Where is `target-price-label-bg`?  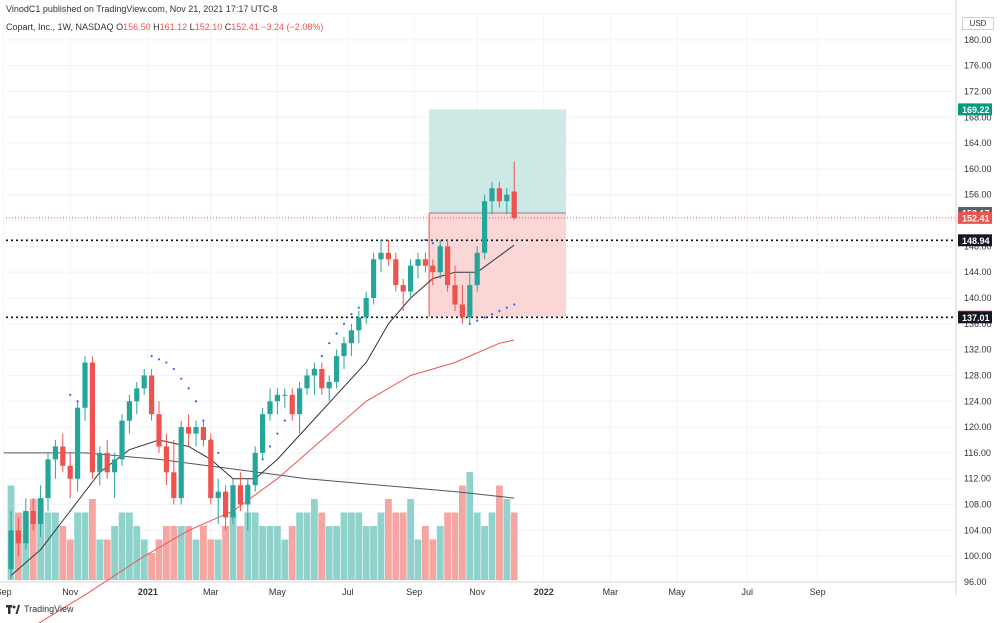
target-price-label-bg is located at coordinates (975, 109).